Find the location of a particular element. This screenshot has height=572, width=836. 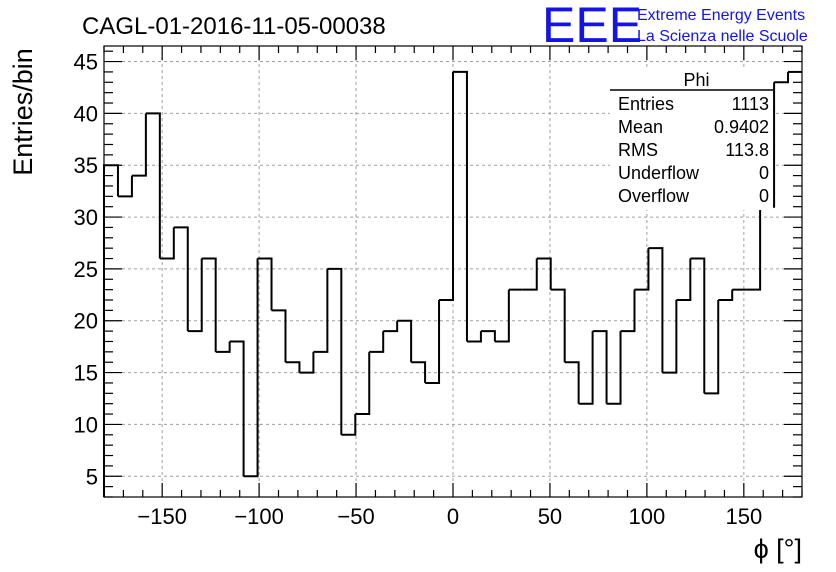

stats-row-value: 1113 is located at coordinates (750, 104).